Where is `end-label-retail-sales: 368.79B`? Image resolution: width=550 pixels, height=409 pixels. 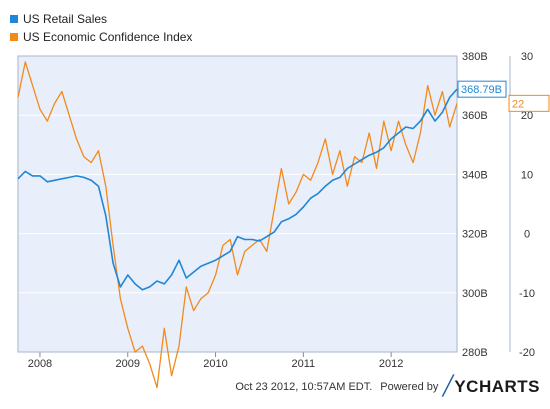
end-label-retail-sales: 368.79B is located at coordinates (481, 90).